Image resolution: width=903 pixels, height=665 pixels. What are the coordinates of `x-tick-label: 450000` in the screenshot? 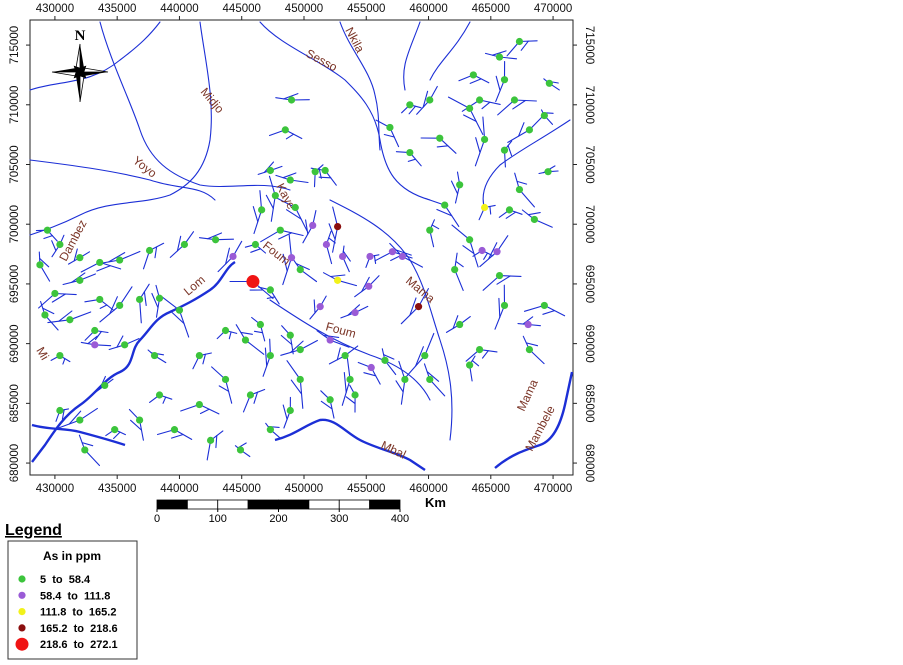 It's located at (304, 489).